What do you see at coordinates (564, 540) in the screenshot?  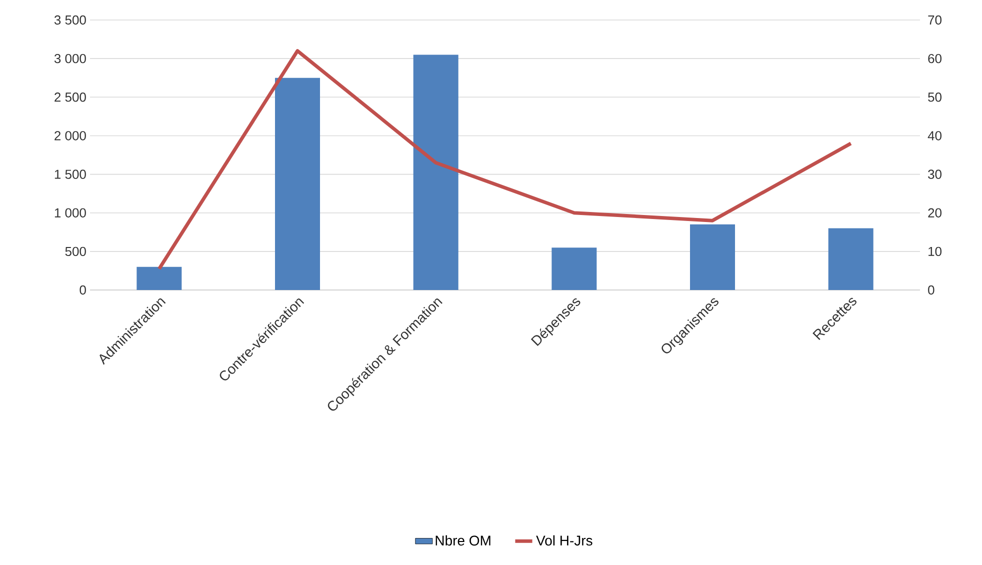 I see `legend-label: Vol H-Jrs` at bounding box center [564, 540].